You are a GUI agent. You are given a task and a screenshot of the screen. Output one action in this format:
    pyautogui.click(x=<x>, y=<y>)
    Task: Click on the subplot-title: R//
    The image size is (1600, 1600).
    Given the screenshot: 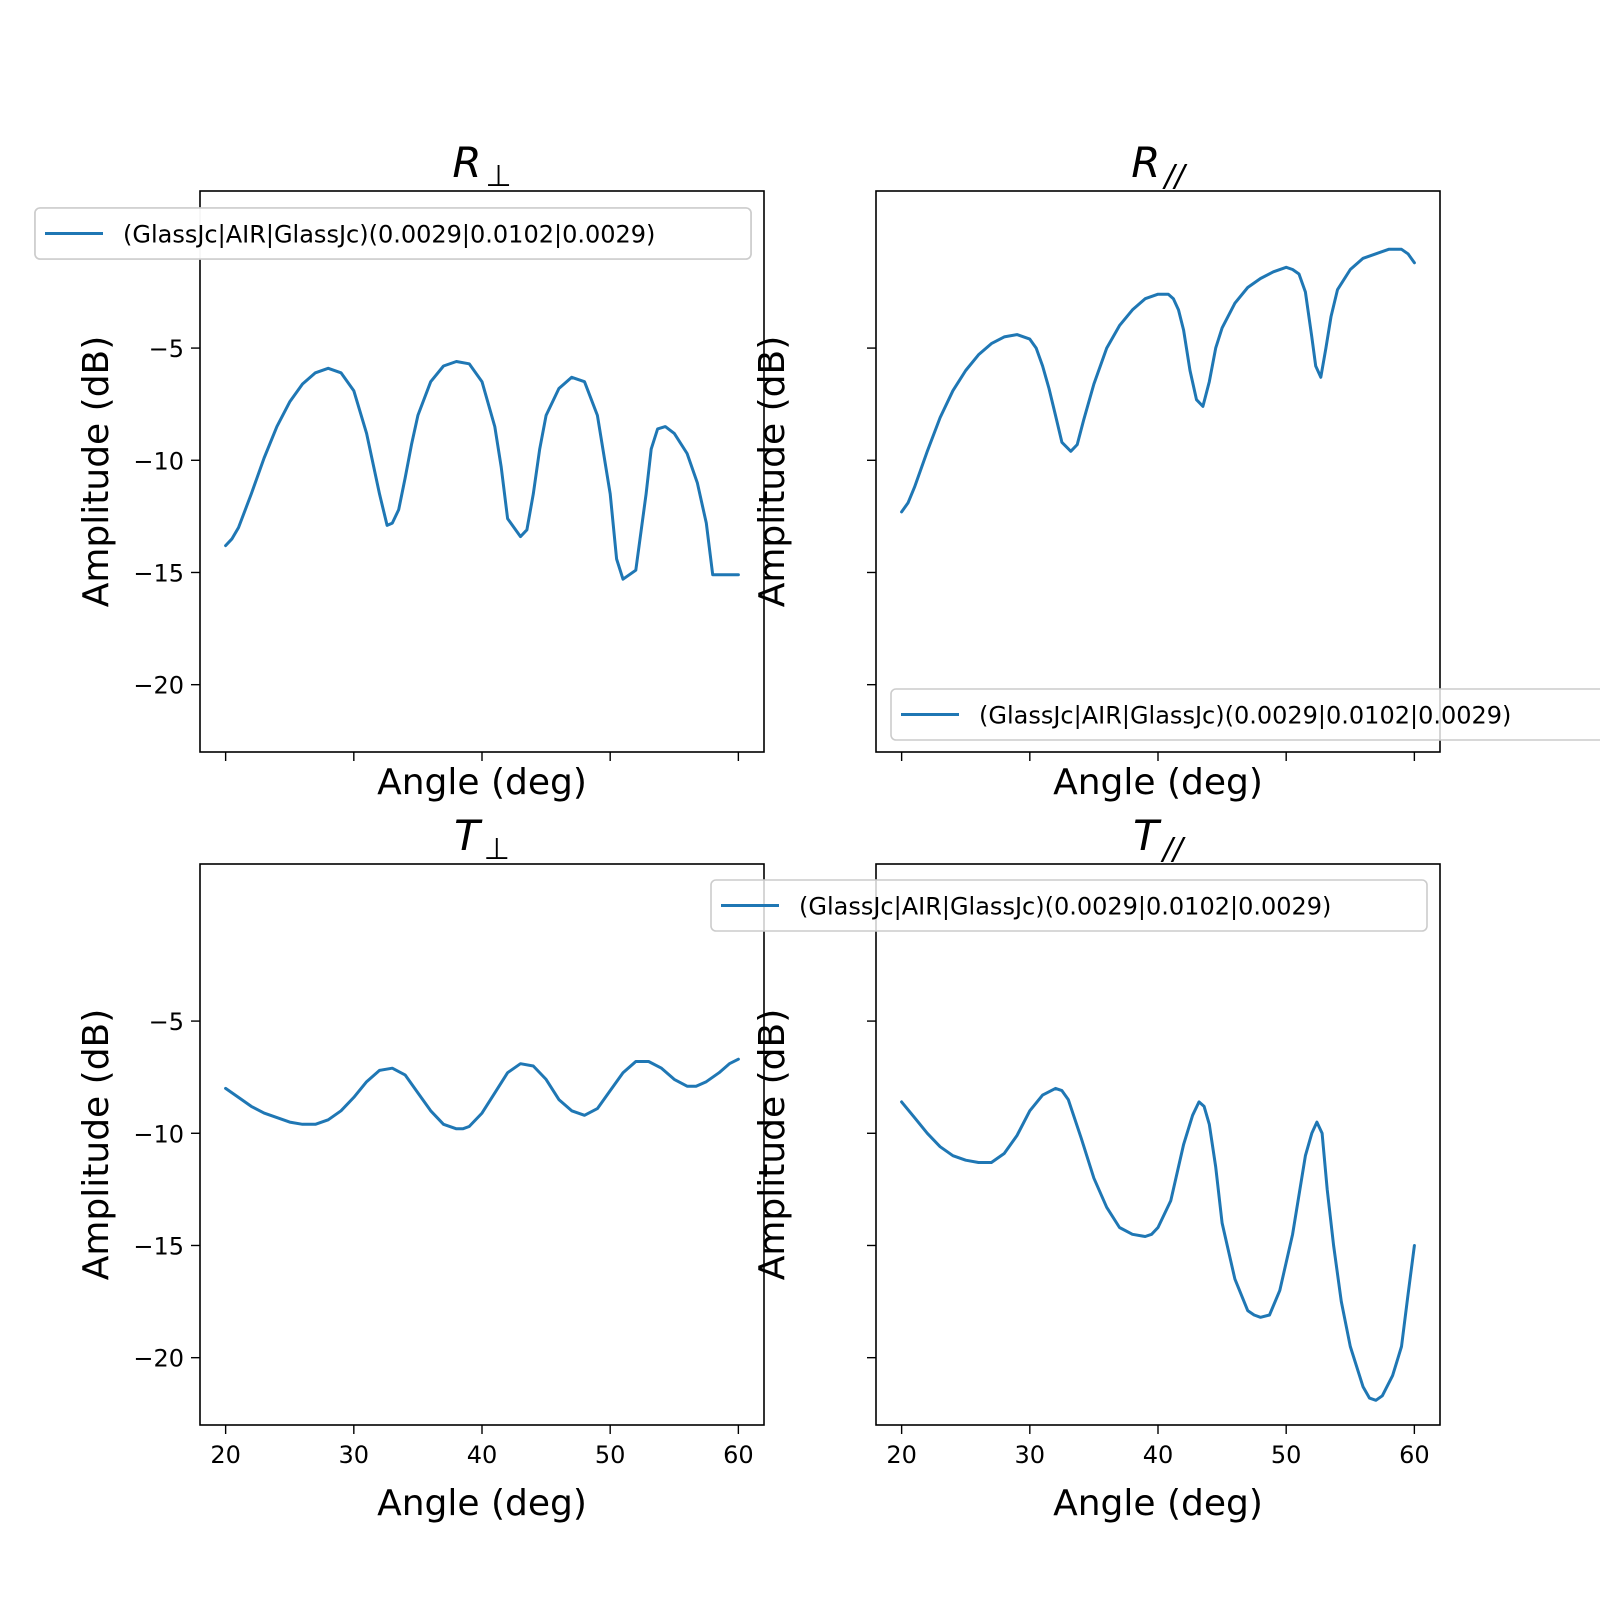 What is the action you would take?
    pyautogui.click(x=1159, y=166)
    